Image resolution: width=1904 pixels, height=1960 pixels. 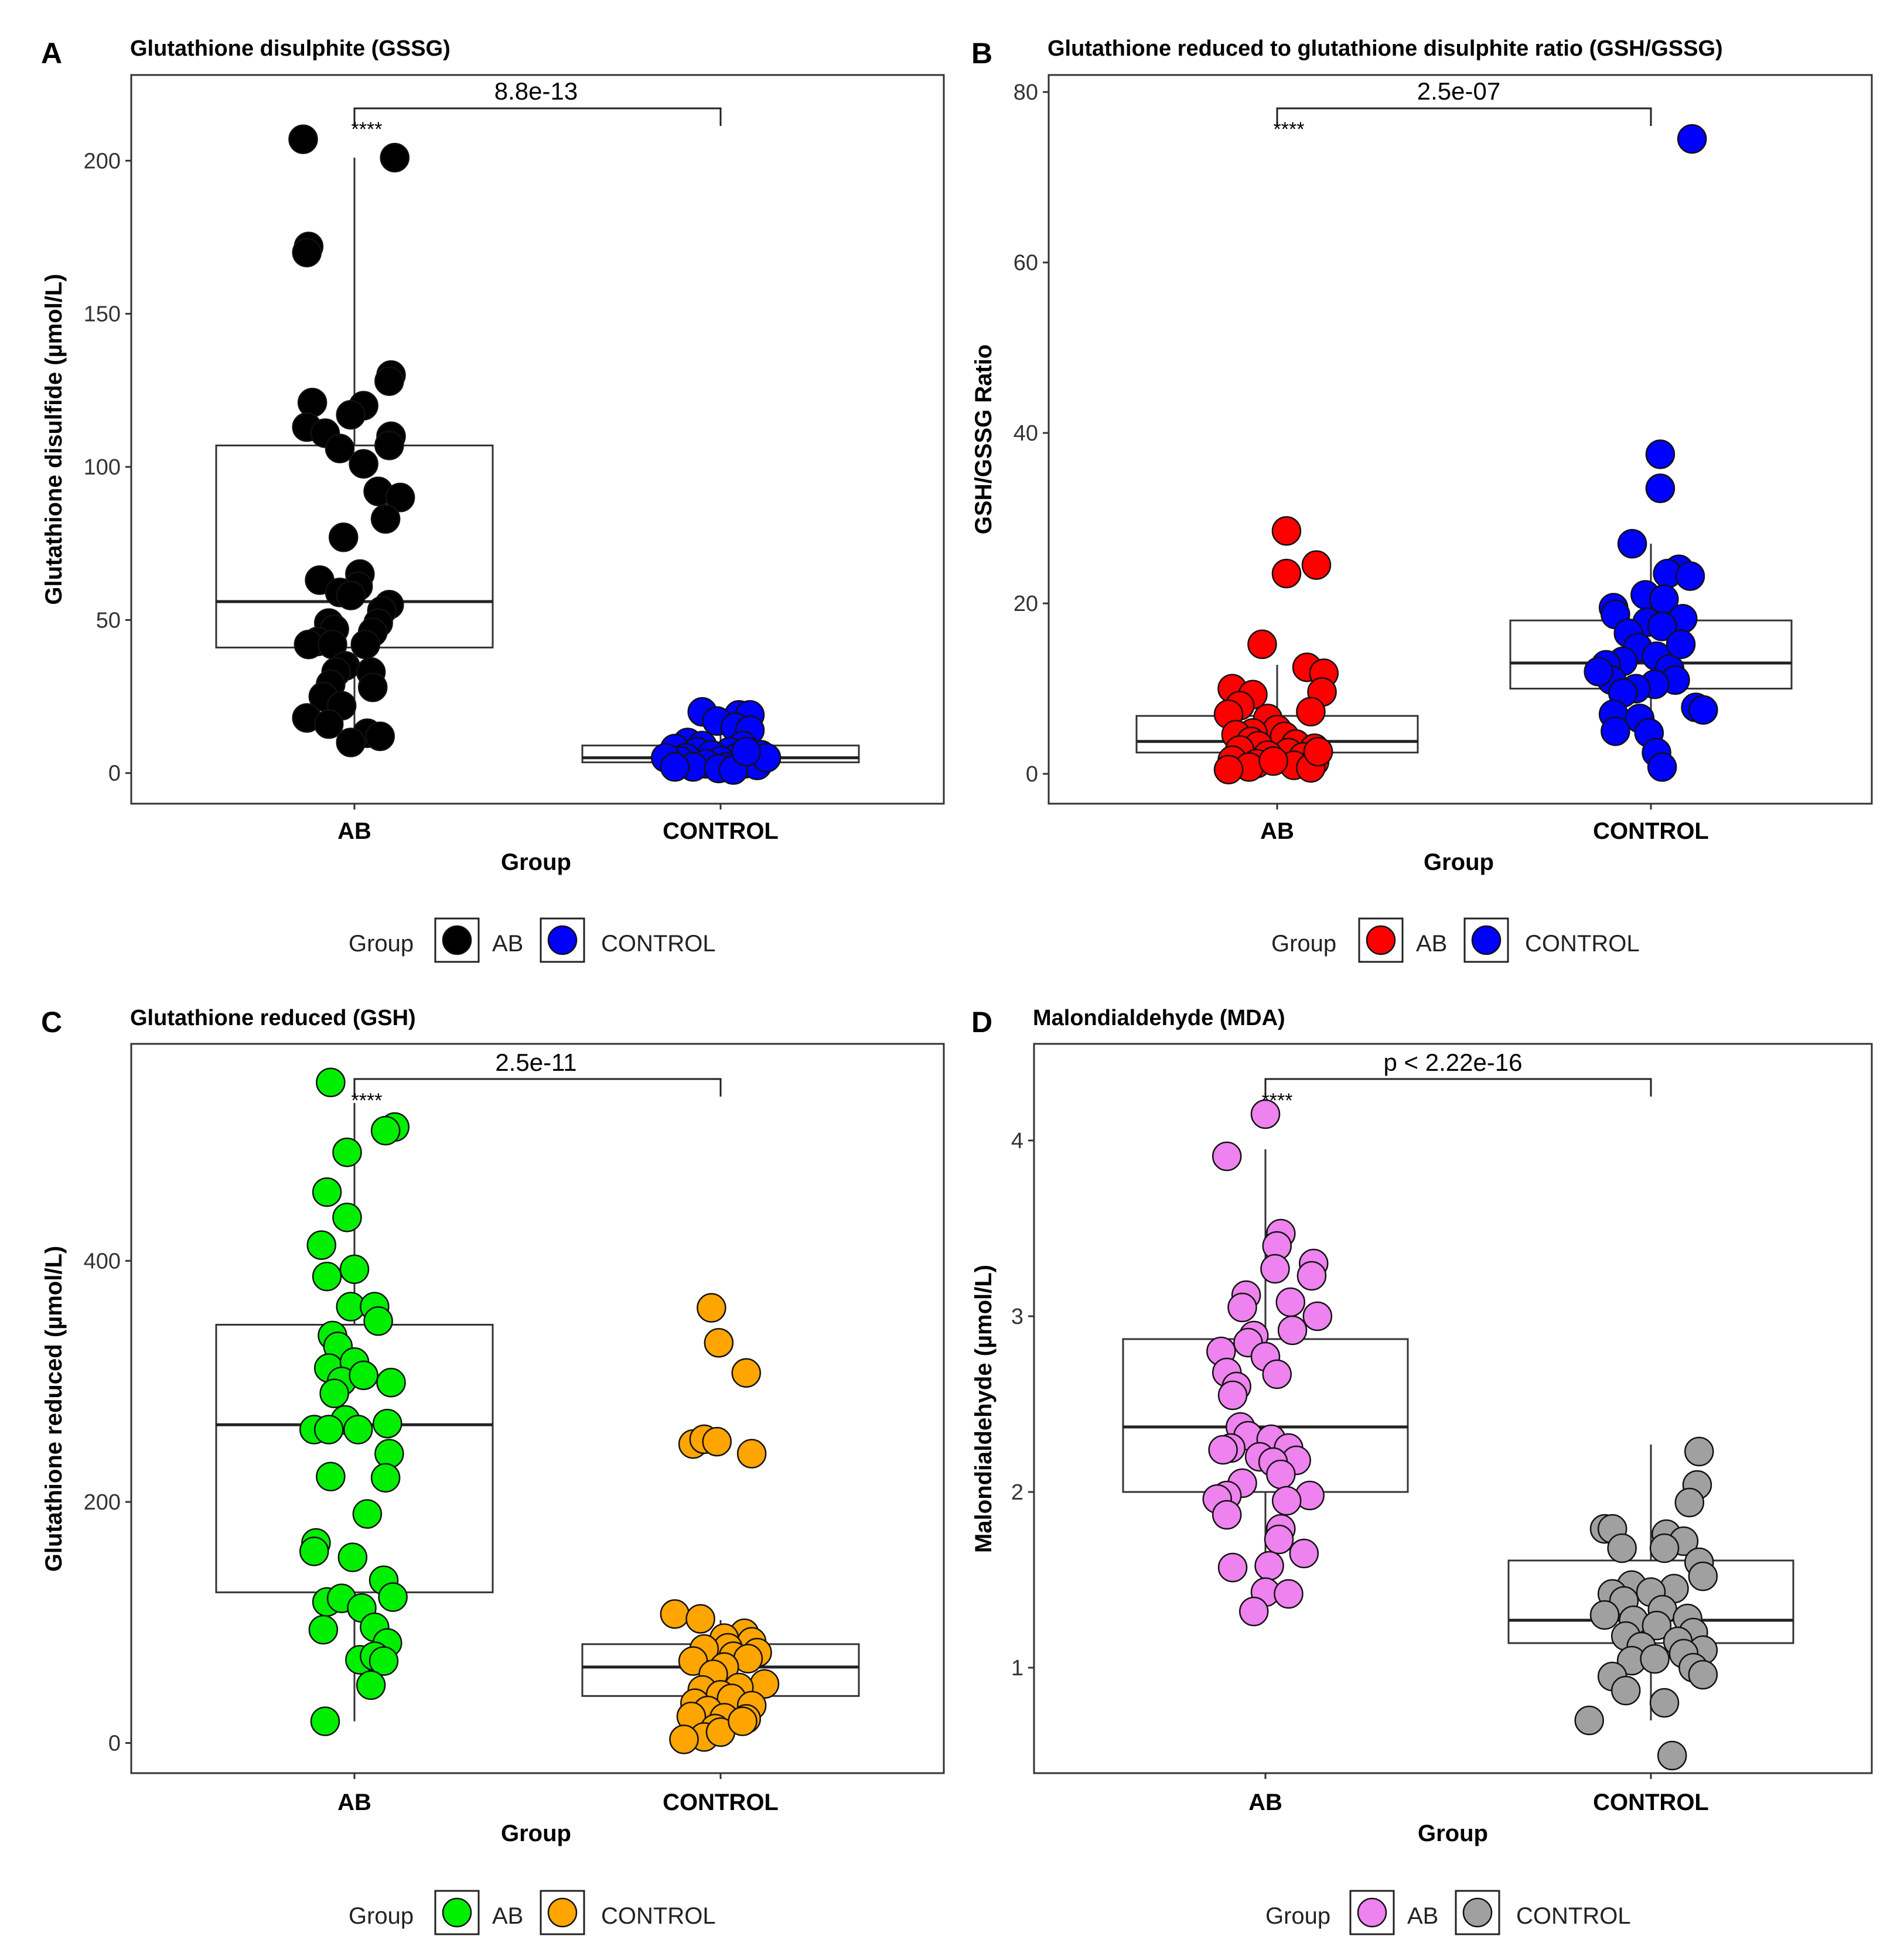 What do you see at coordinates (1159, 1018) in the screenshot?
I see `panel-title: Malondialdehyde (MDA)` at bounding box center [1159, 1018].